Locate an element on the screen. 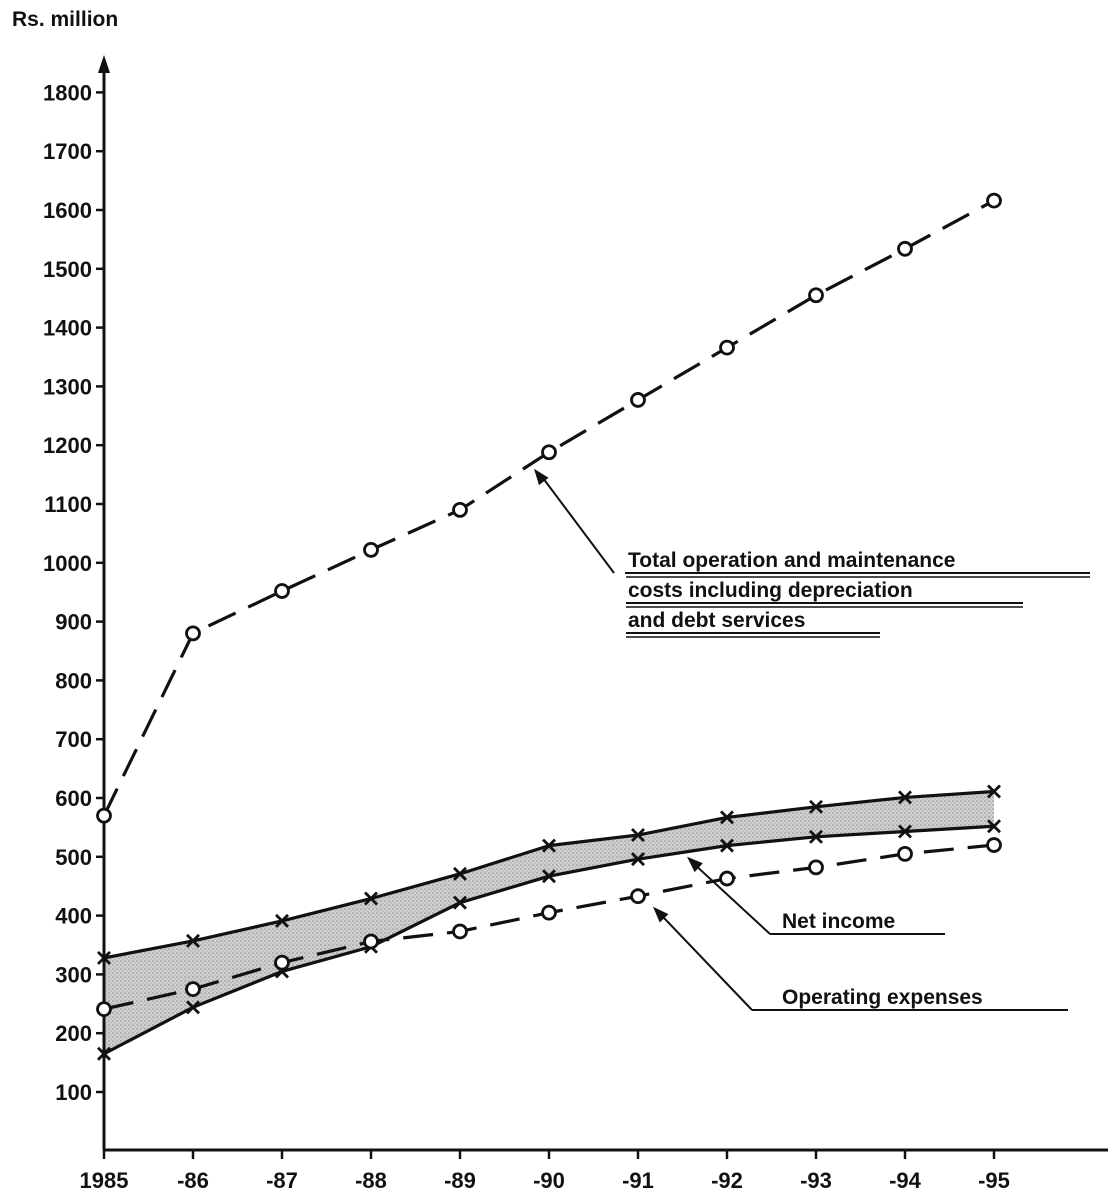  y-tick-label: 200 is located at coordinates (73, 1033).